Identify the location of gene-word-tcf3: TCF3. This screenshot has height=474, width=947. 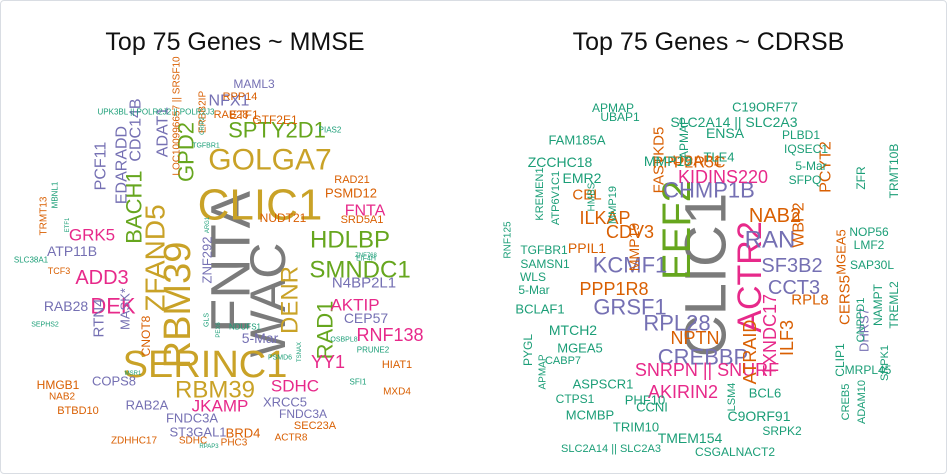
(59, 271).